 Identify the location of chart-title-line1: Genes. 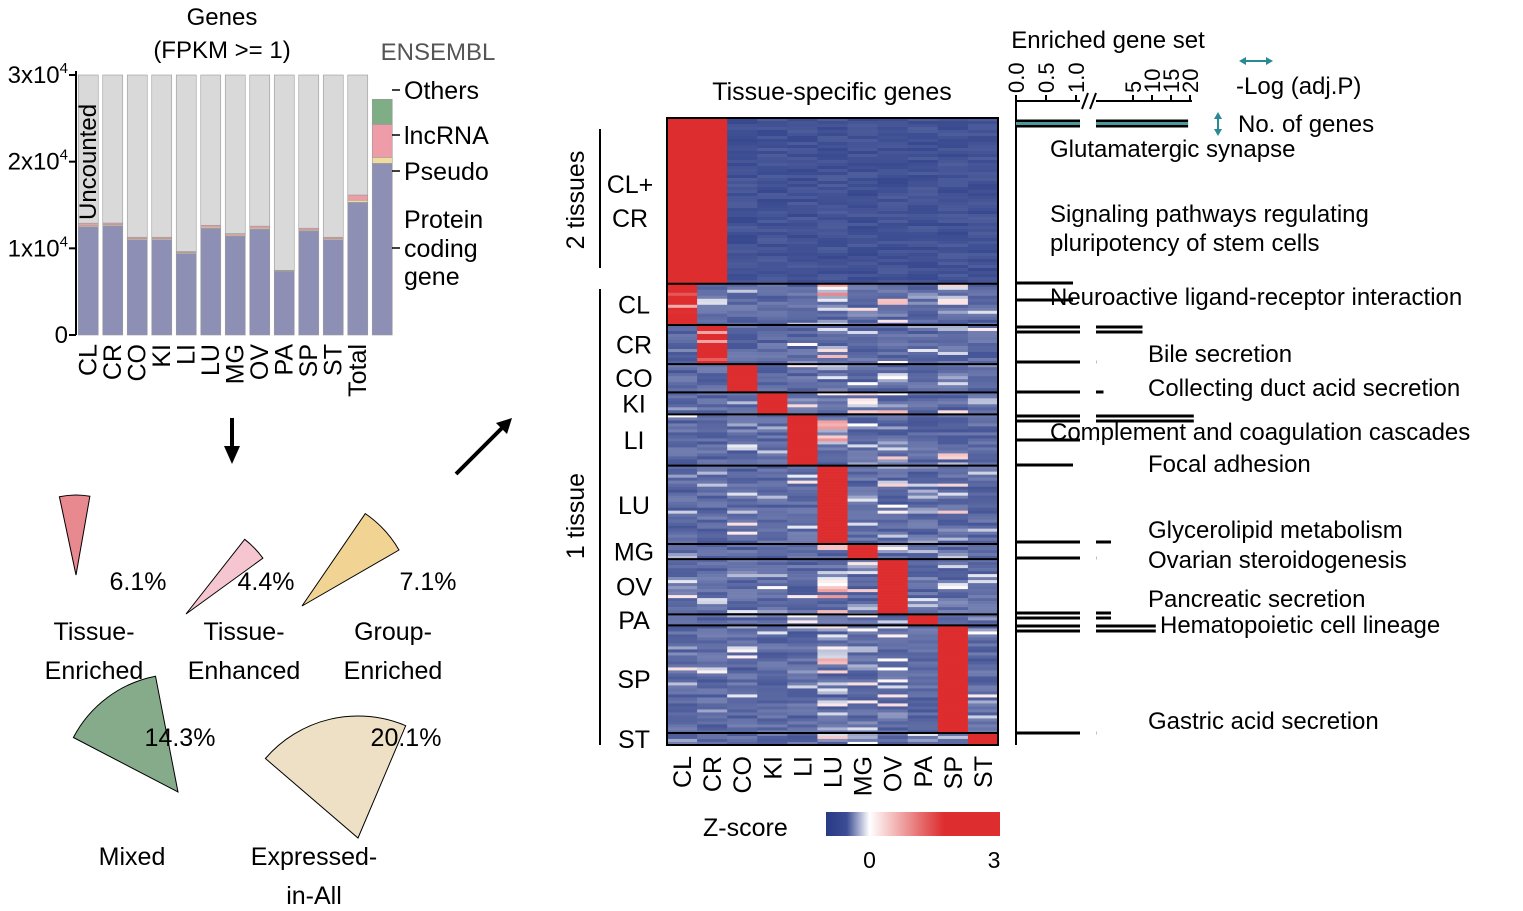
(222, 17).